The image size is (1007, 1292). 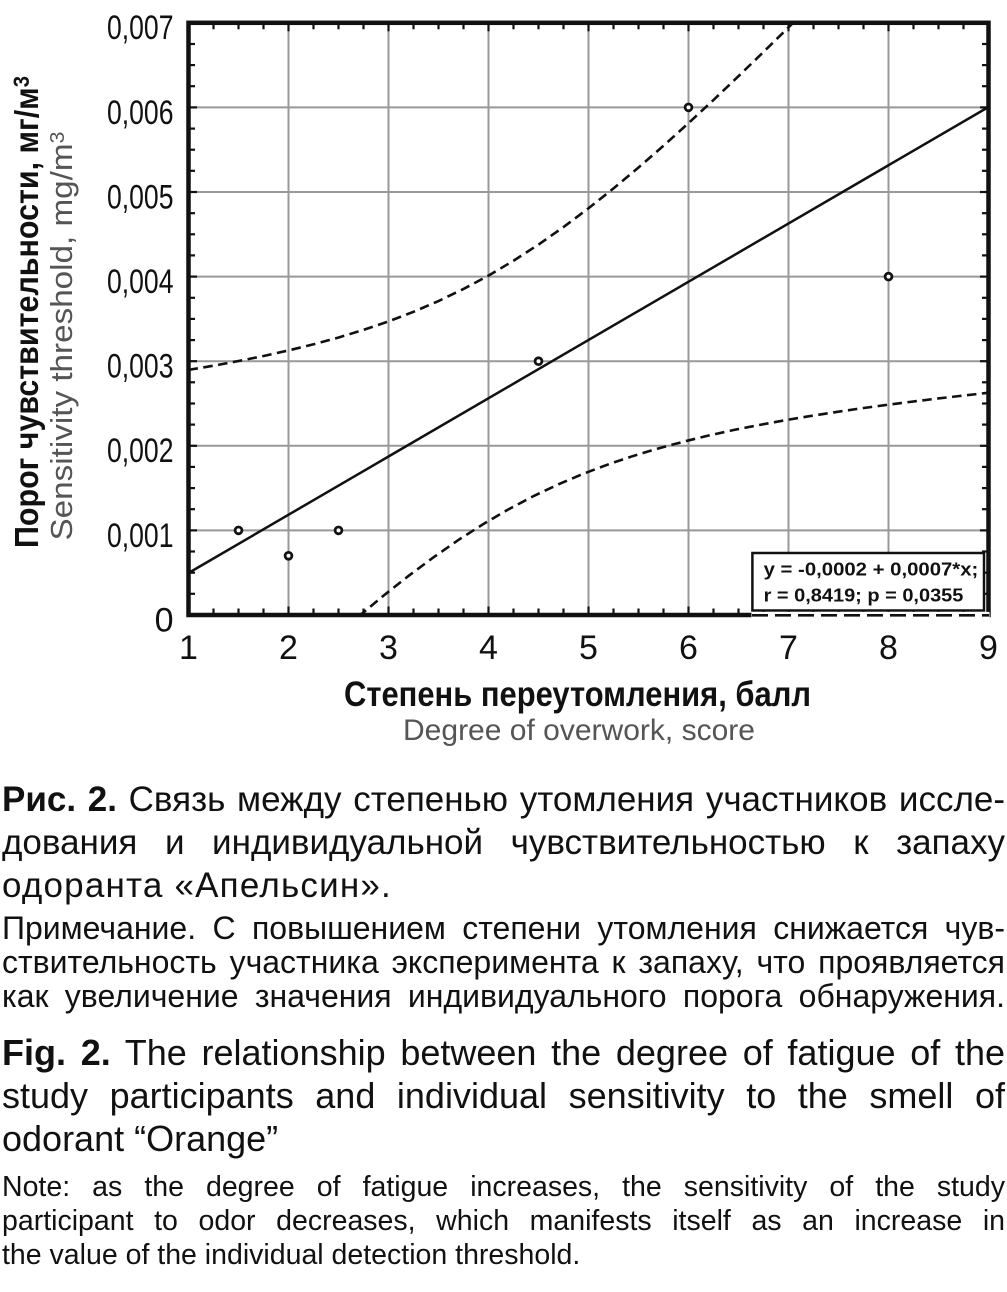 I want to click on svg-text: 0,001, so click(x=140, y=536).